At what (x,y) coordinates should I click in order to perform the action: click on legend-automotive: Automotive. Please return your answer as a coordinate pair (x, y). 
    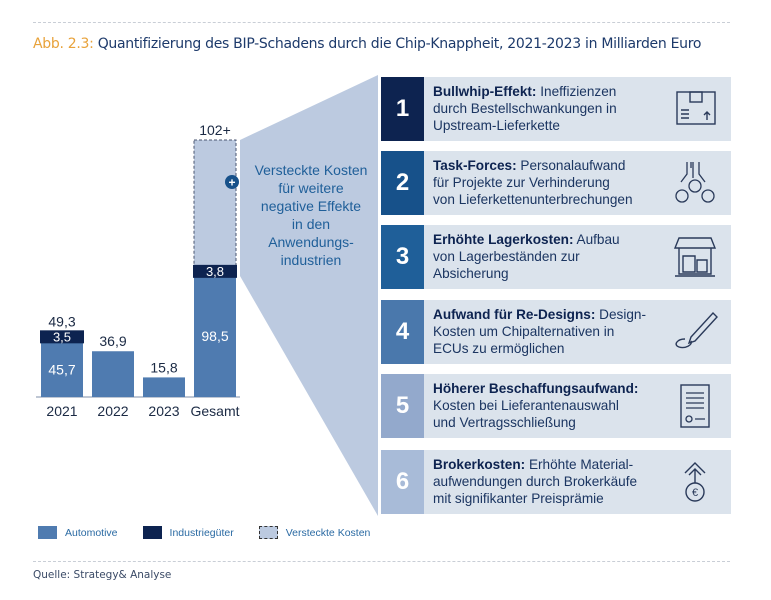
    Looking at the image, I should click on (78, 532).